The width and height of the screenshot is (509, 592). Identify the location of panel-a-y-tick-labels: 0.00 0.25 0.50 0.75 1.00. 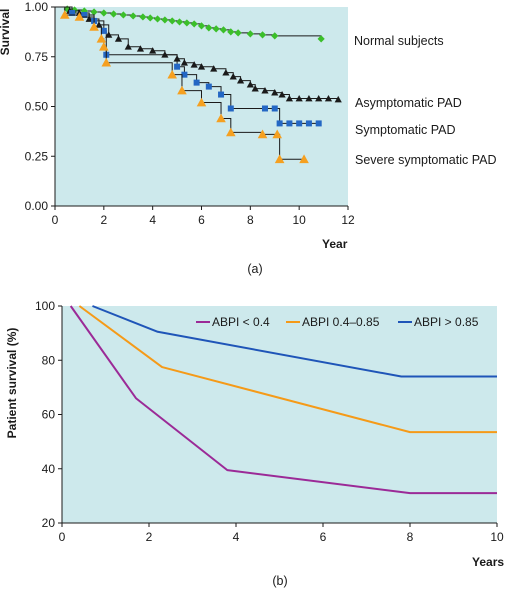
(37, 106).